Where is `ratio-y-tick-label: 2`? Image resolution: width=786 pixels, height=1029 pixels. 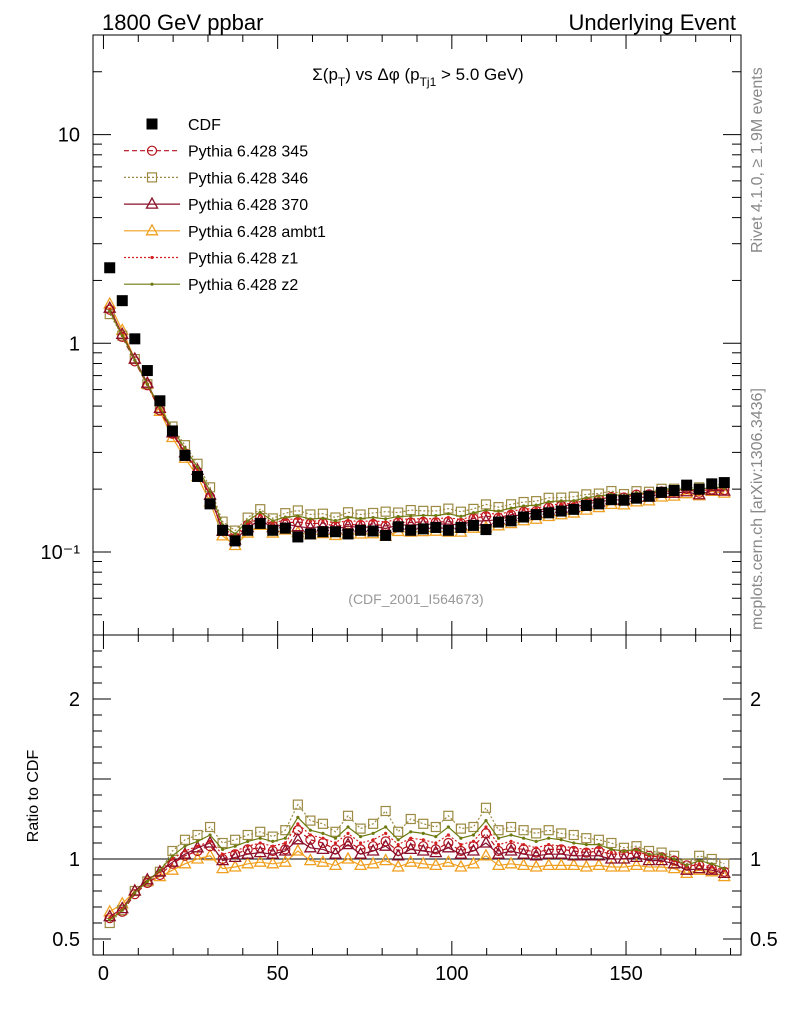 ratio-y-tick-label: 2 is located at coordinates (74, 700).